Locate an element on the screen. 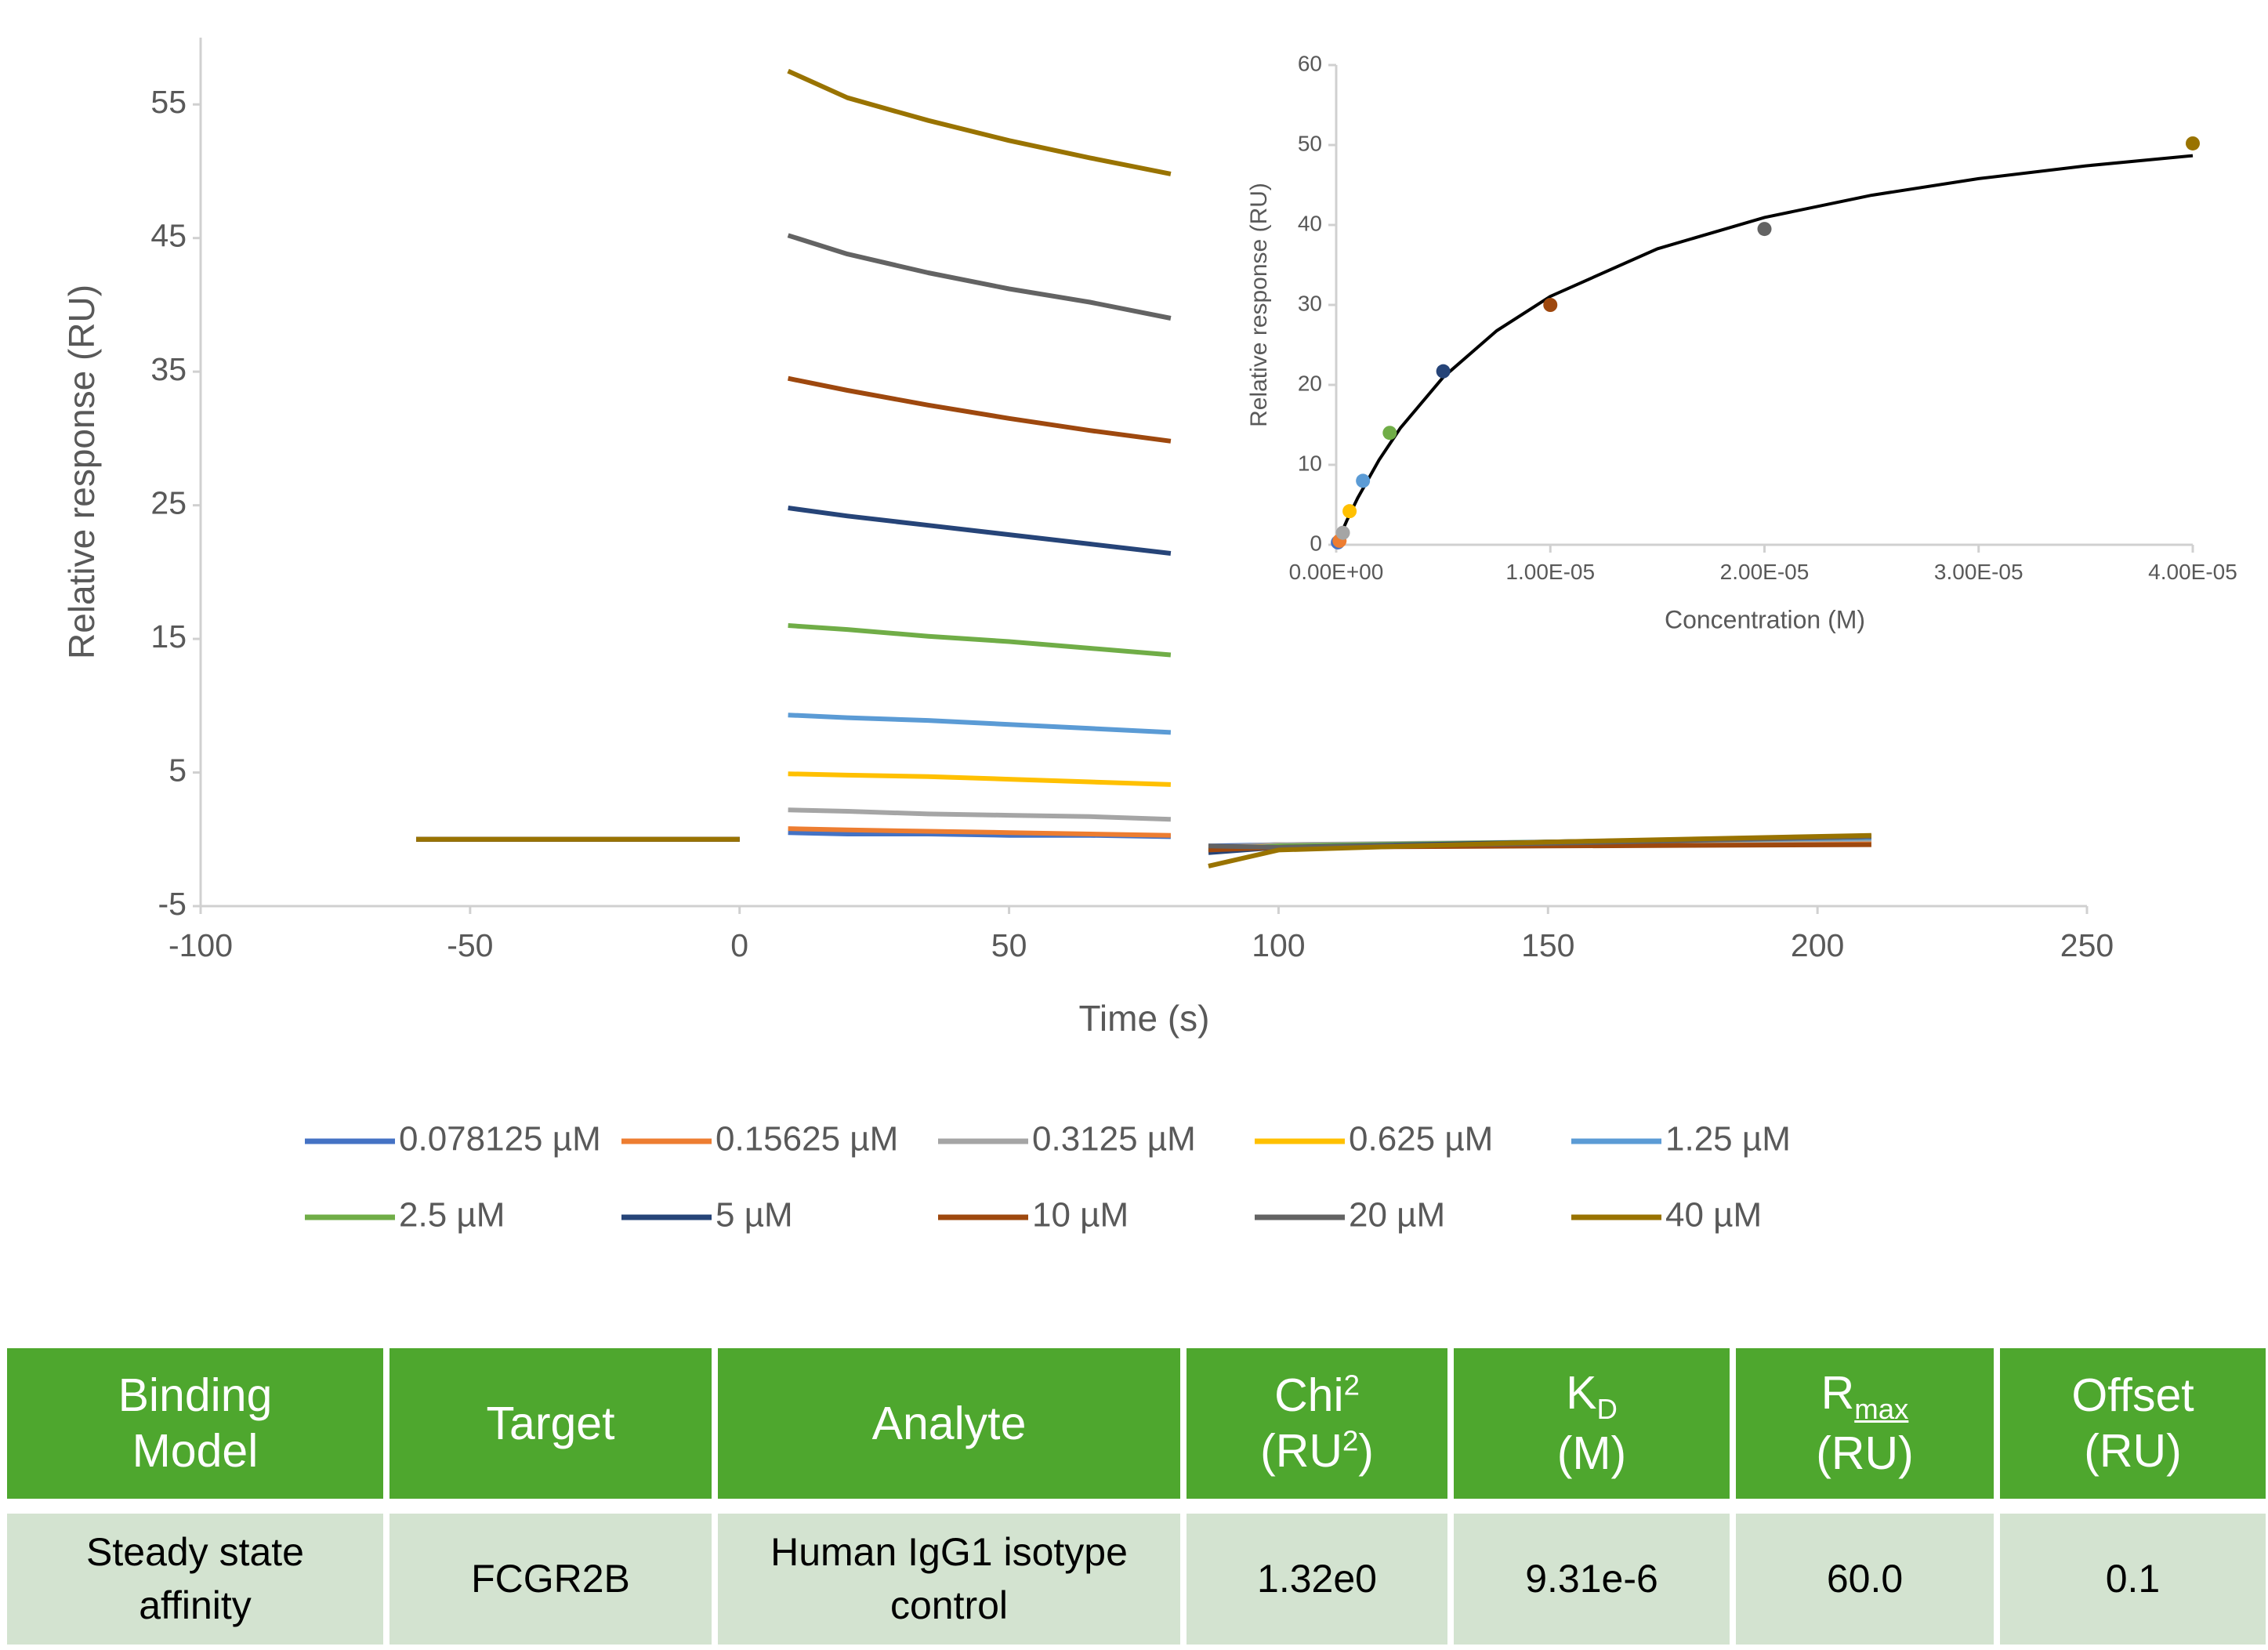 The image size is (2268, 1650). data-cell: Steady state affinity is located at coordinates (195, 1579).